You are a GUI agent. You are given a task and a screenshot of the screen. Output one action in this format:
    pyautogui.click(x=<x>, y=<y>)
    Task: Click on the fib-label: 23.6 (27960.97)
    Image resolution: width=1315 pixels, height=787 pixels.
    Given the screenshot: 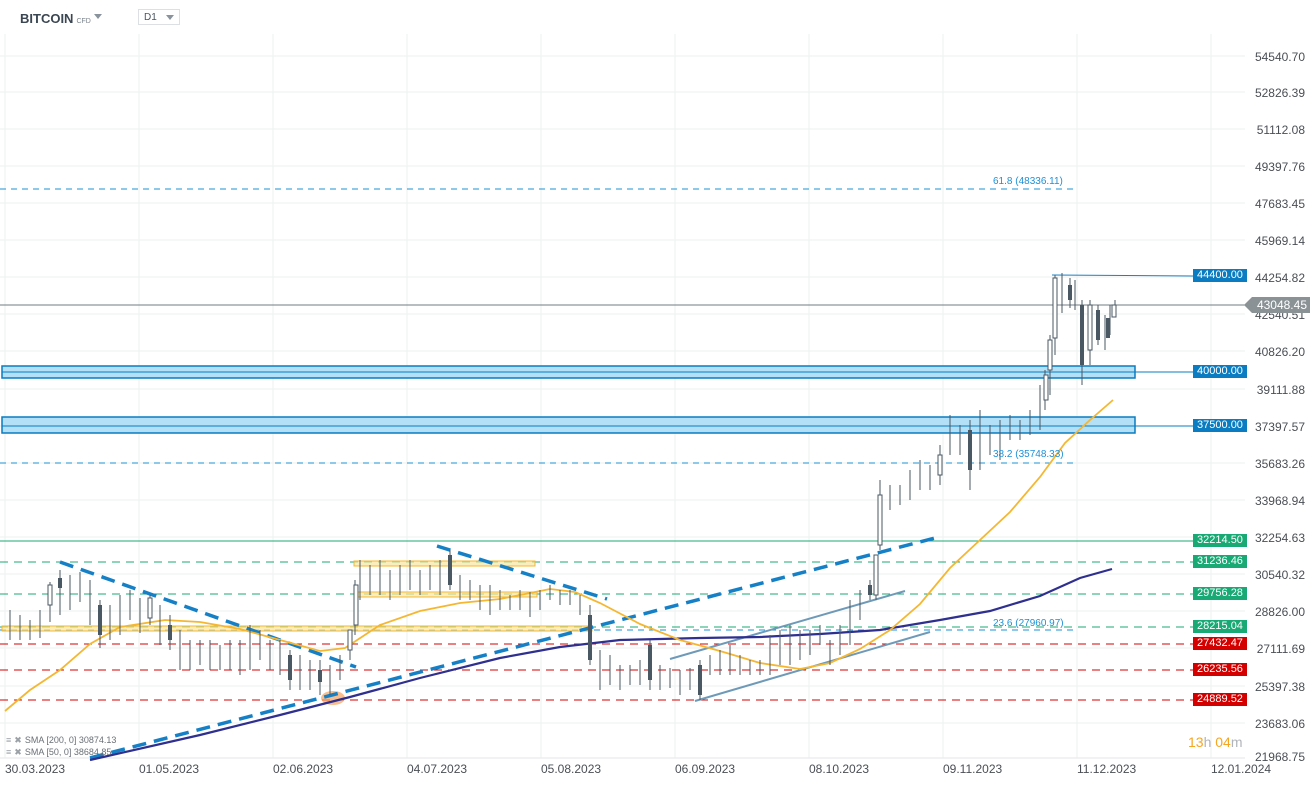 What is the action you would take?
    pyautogui.click(x=1028, y=623)
    